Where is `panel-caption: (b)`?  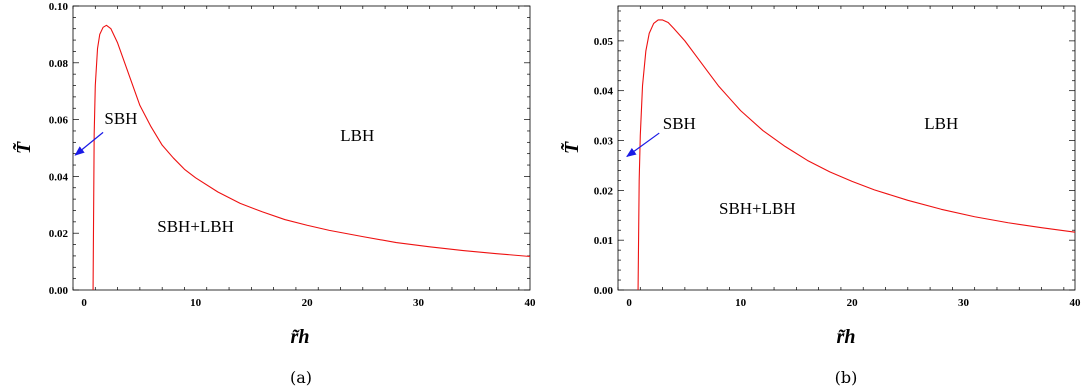
panel-caption: (b) is located at coordinates (846, 377).